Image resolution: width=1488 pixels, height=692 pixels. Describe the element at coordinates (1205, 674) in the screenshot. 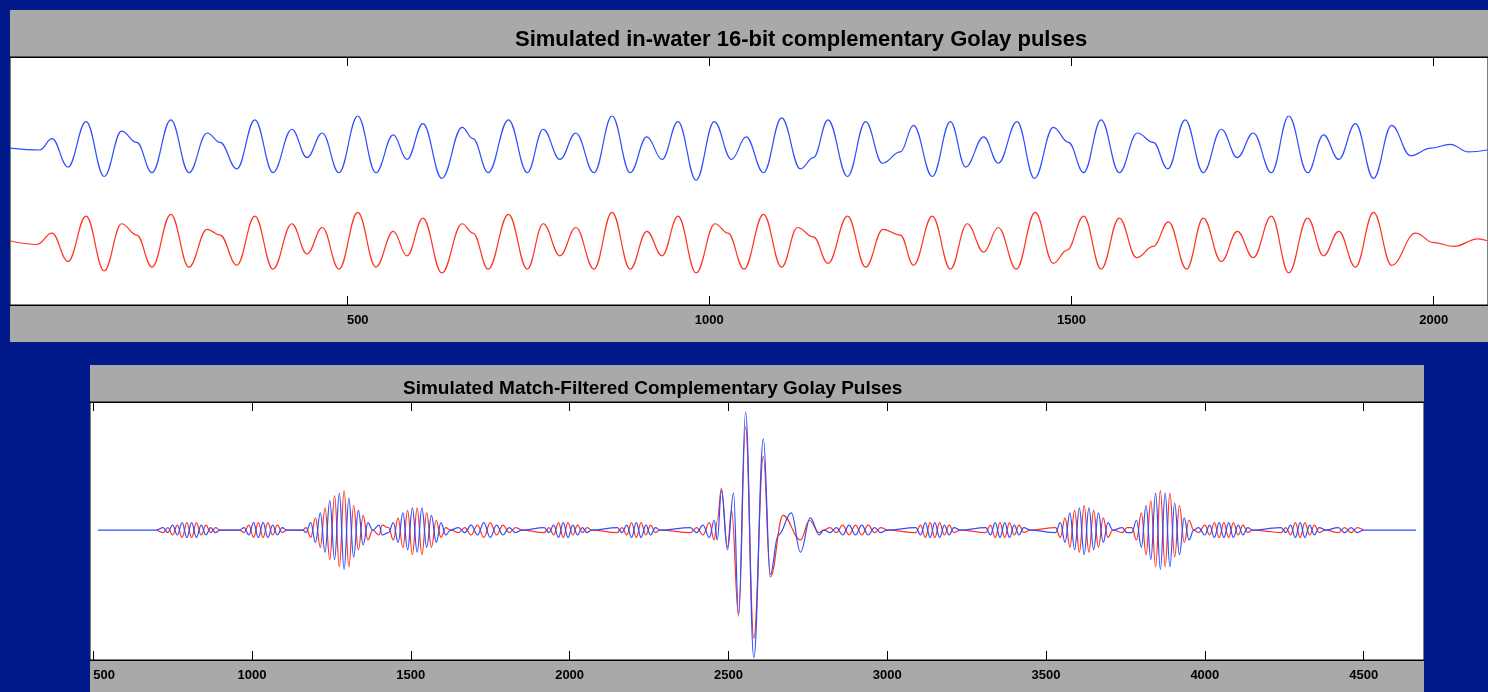

I see `x-tick-label: 4000` at that location.